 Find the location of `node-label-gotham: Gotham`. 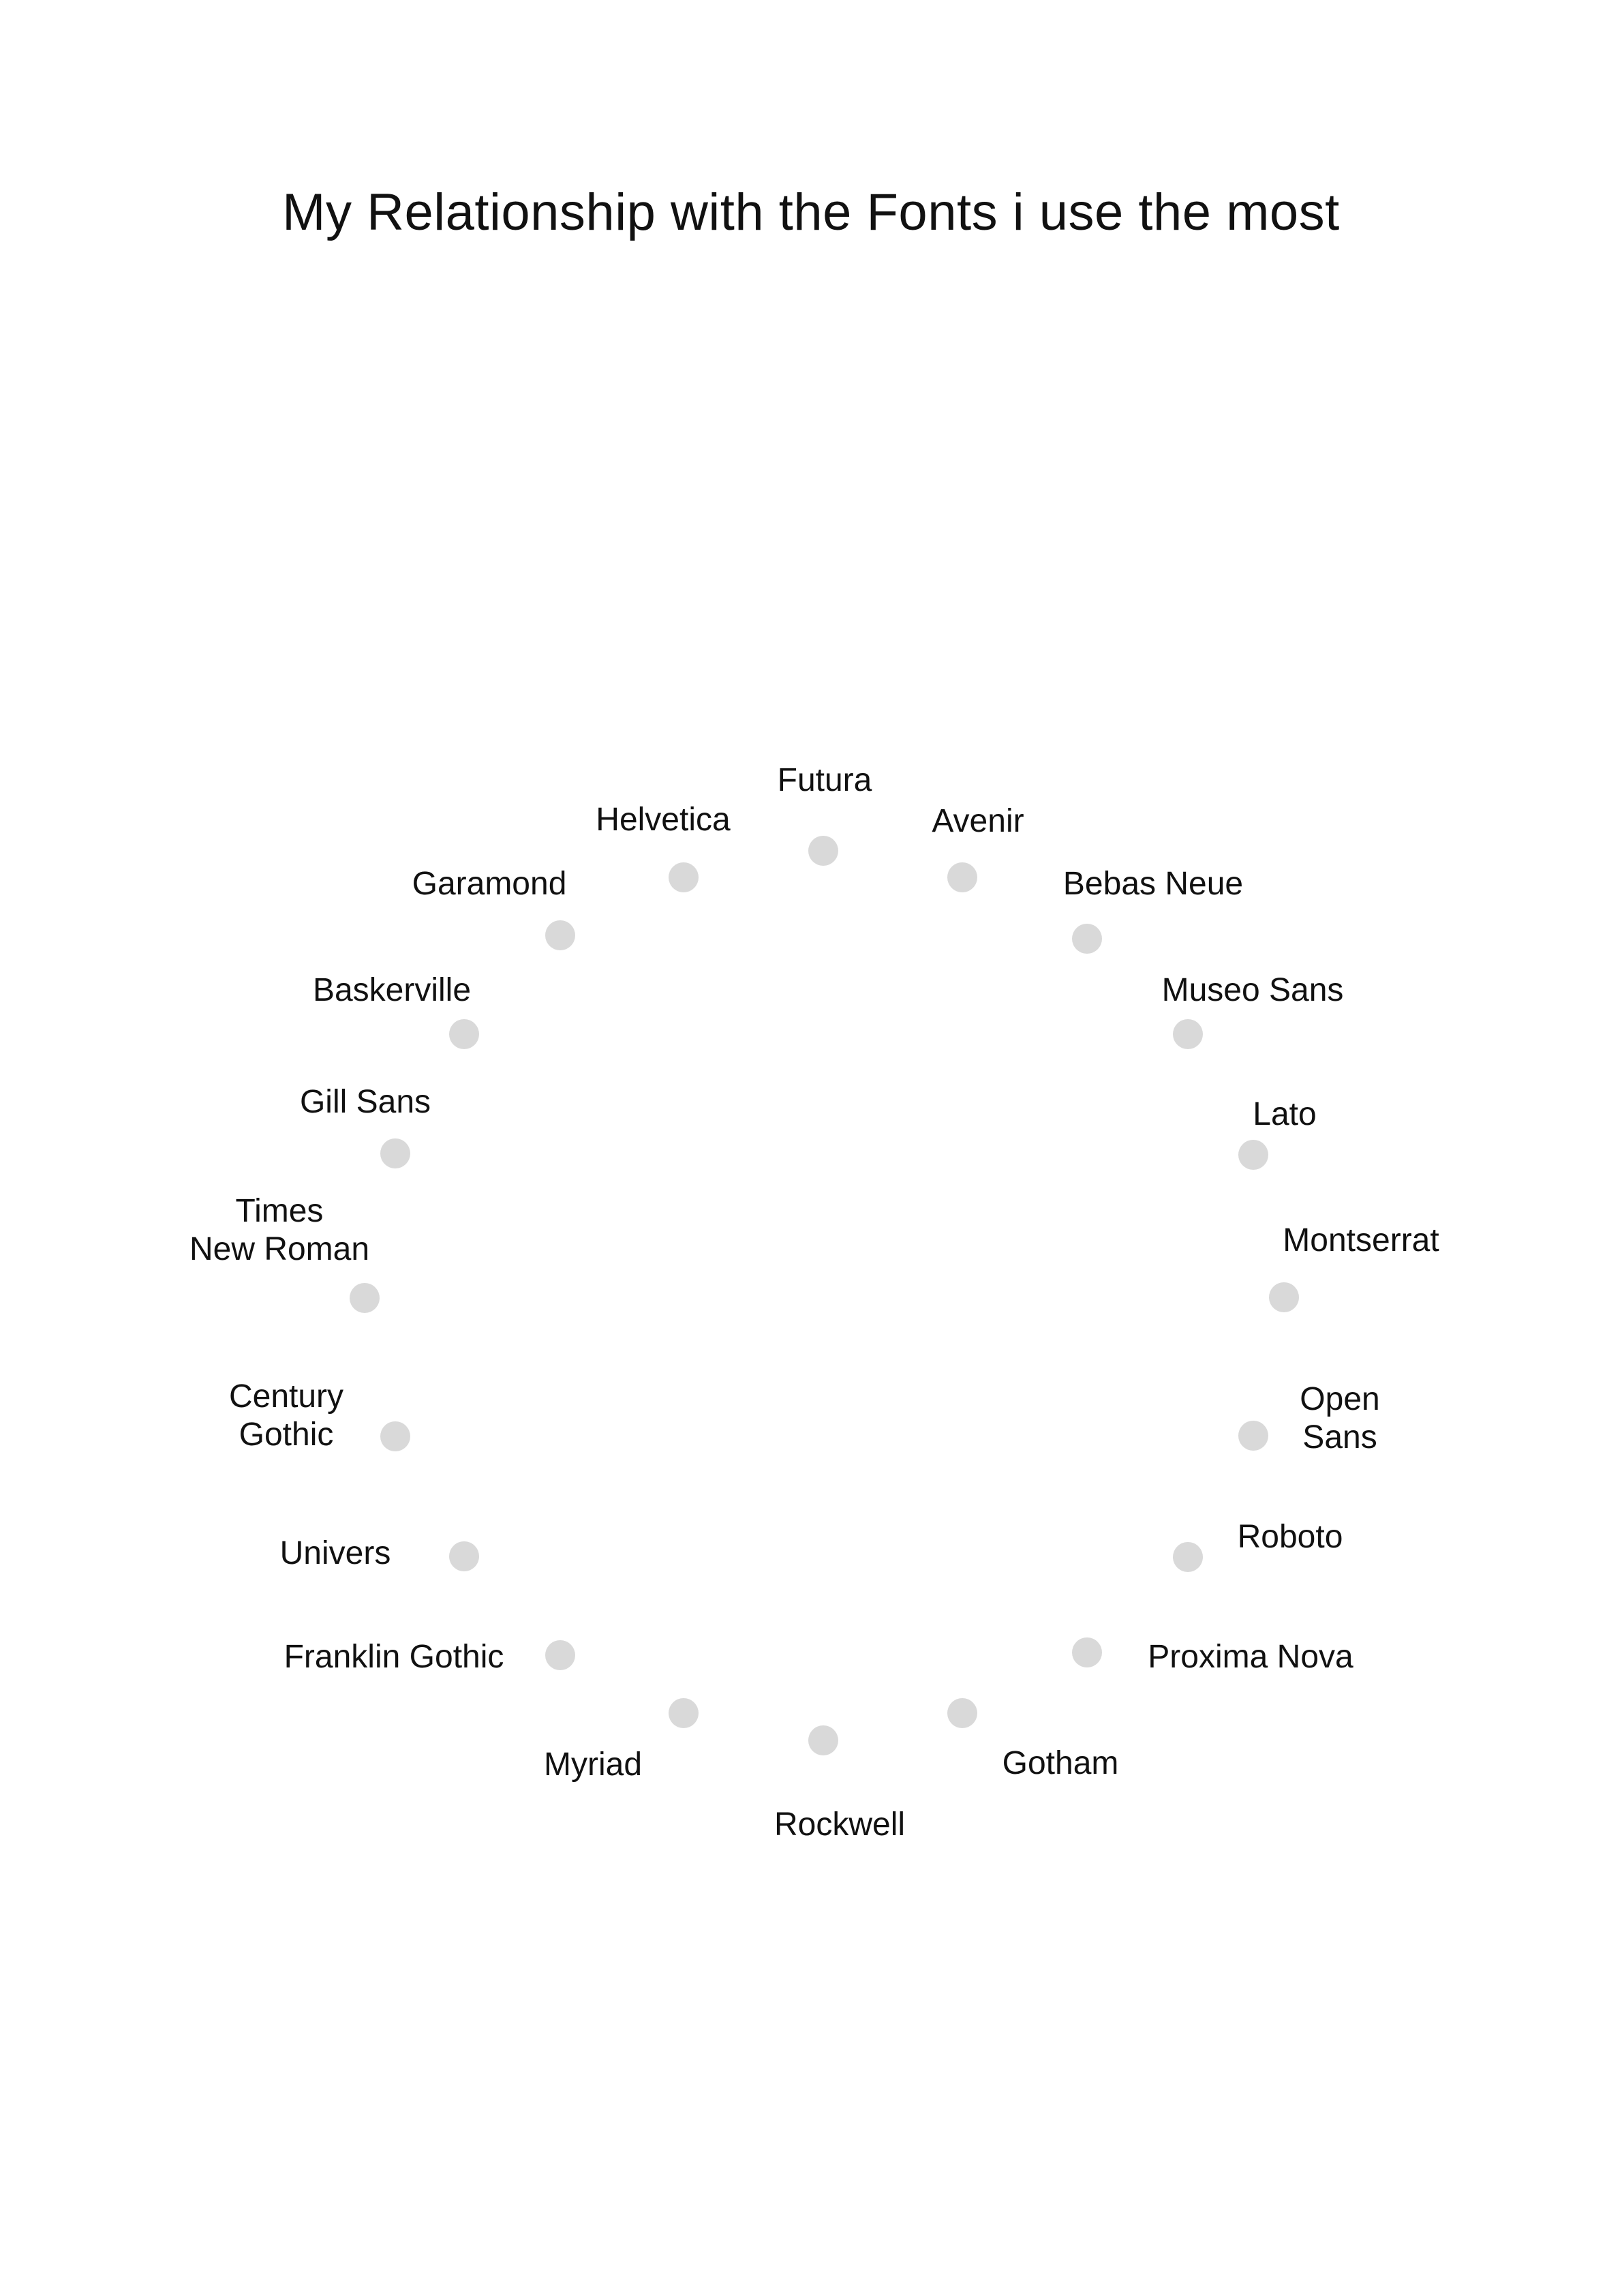

node-label-gotham: Gotham is located at coordinates (1061, 1763).